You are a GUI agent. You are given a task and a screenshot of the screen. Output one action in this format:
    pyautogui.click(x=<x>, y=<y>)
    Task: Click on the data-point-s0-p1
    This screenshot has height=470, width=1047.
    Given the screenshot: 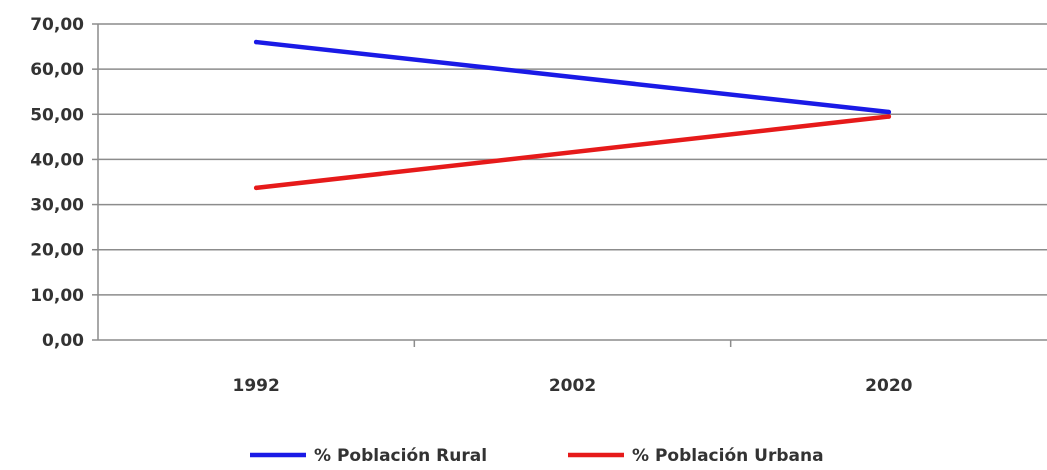 What is the action you would take?
    pyautogui.click(x=889, y=112)
    